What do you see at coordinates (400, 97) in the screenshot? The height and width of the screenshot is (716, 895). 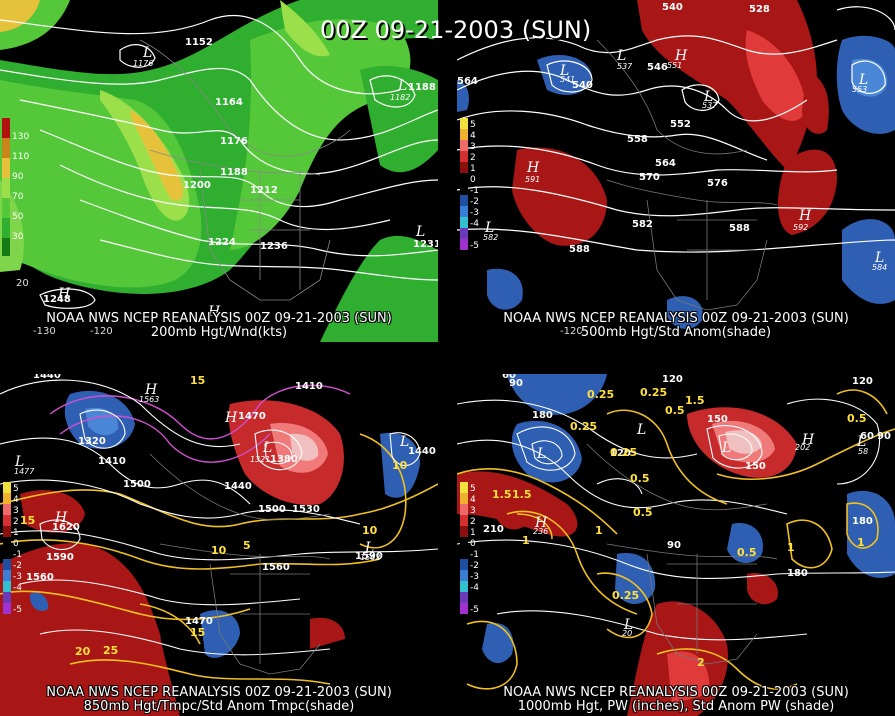 I see `contour-label: 1182` at bounding box center [400, 97].